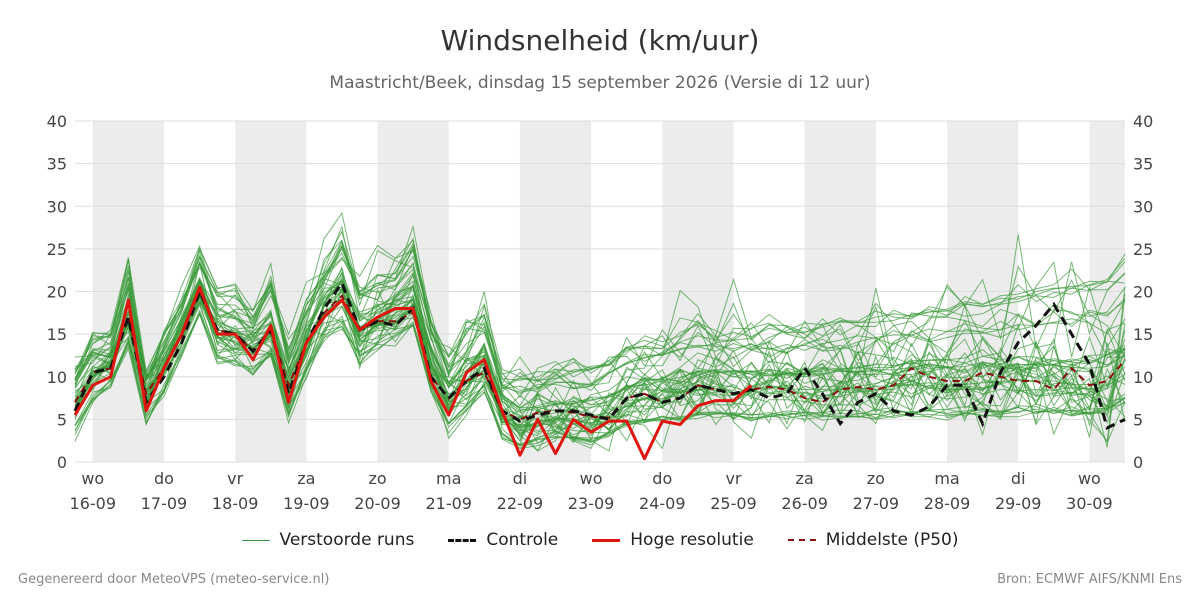  What do you see at coordinates (377, 478) in the screenshot?
I see `x-tick-dayname-20-09: zo` at bounding box center [377, 478].